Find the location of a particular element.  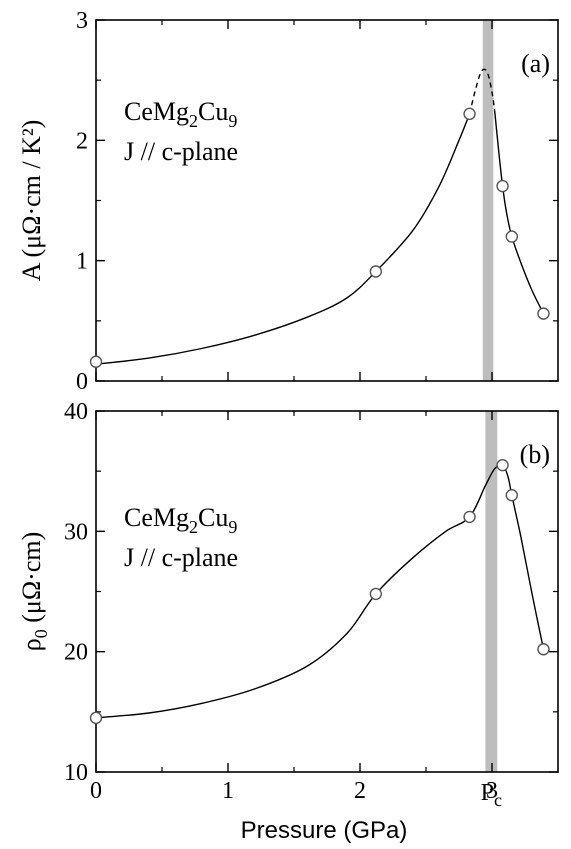

panel-label: (b) is located at coordinates (535, 454).